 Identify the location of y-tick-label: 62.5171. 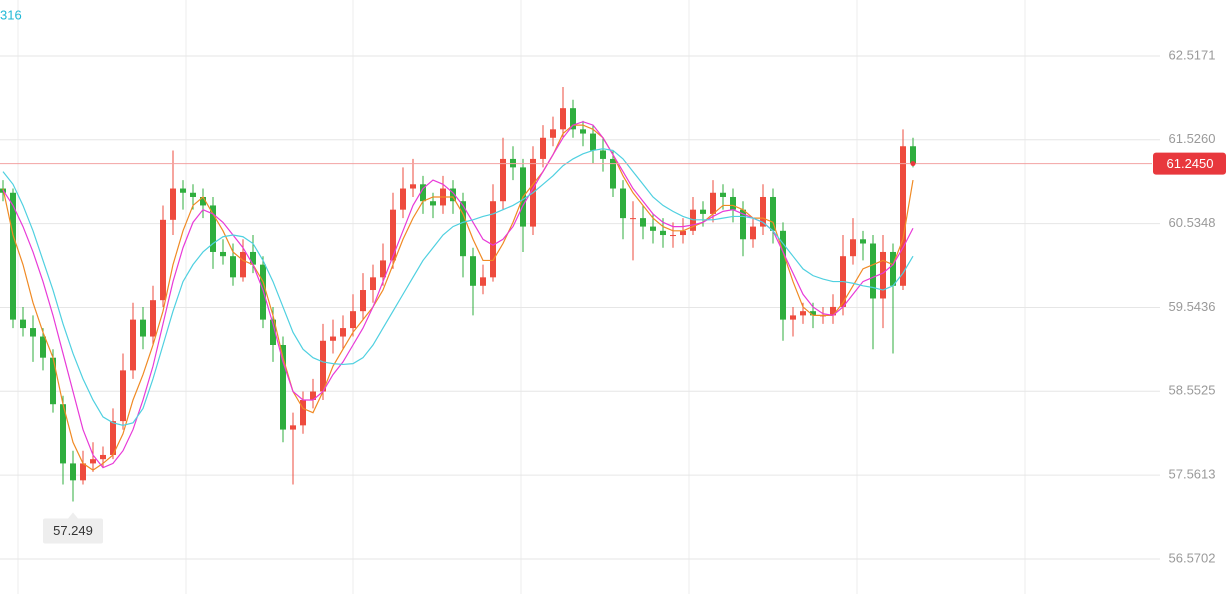
(1192, 54).